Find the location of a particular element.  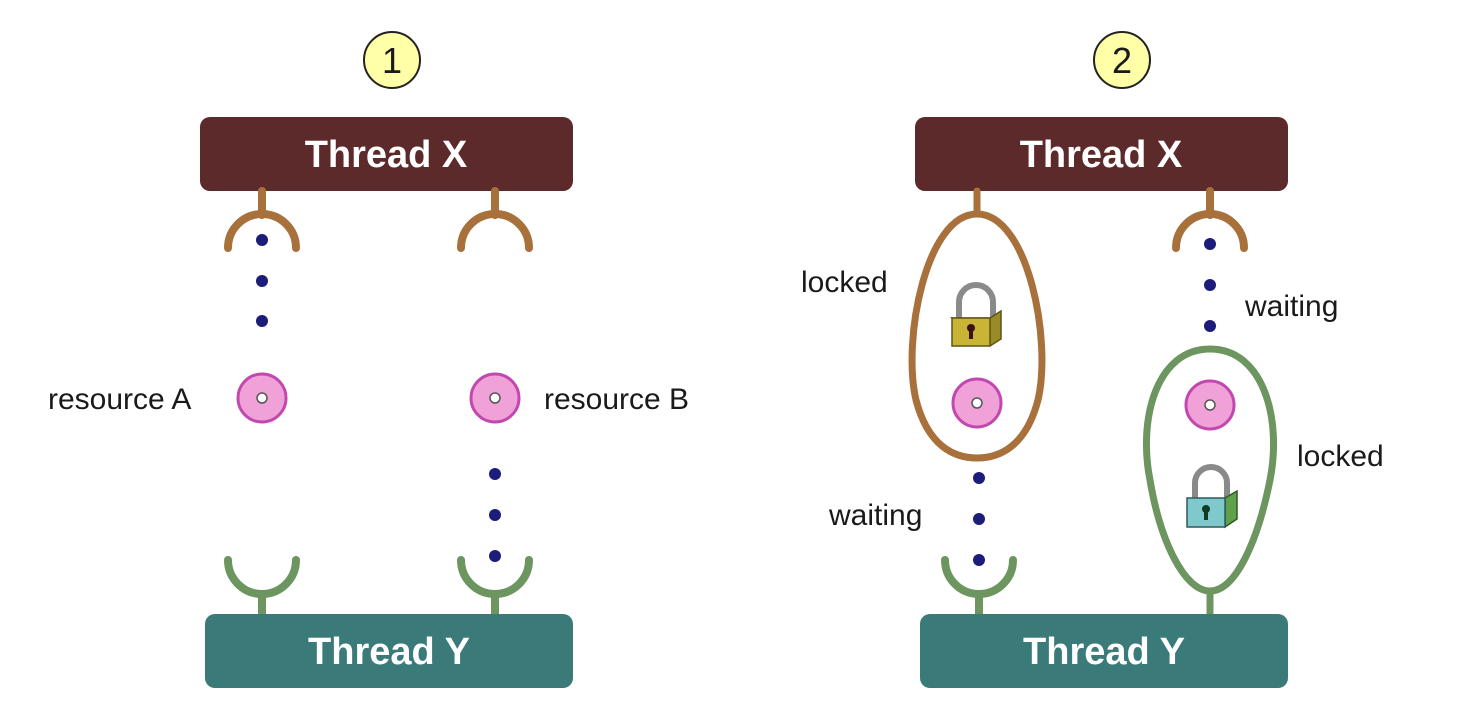

resource-b-label: resource B is located at coordinates (616, 399).